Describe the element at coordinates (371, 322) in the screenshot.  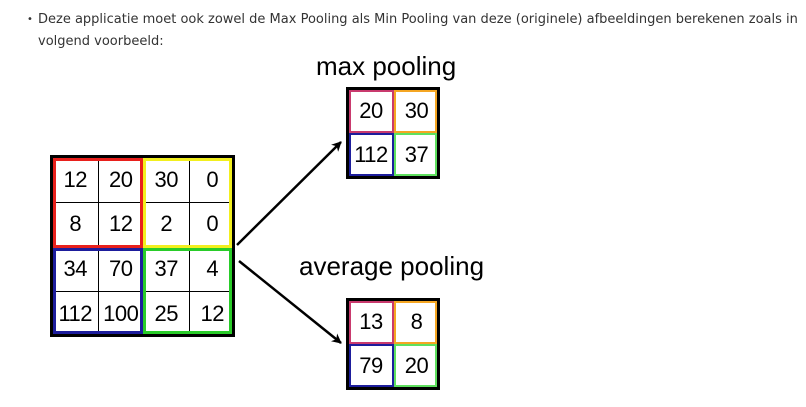
I see `grid-cell: 13` at that location.